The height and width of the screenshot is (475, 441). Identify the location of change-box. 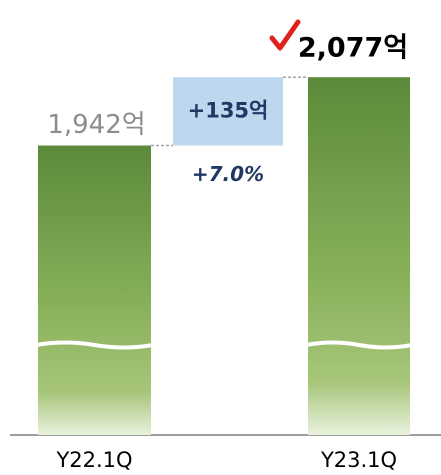
(228, 111).